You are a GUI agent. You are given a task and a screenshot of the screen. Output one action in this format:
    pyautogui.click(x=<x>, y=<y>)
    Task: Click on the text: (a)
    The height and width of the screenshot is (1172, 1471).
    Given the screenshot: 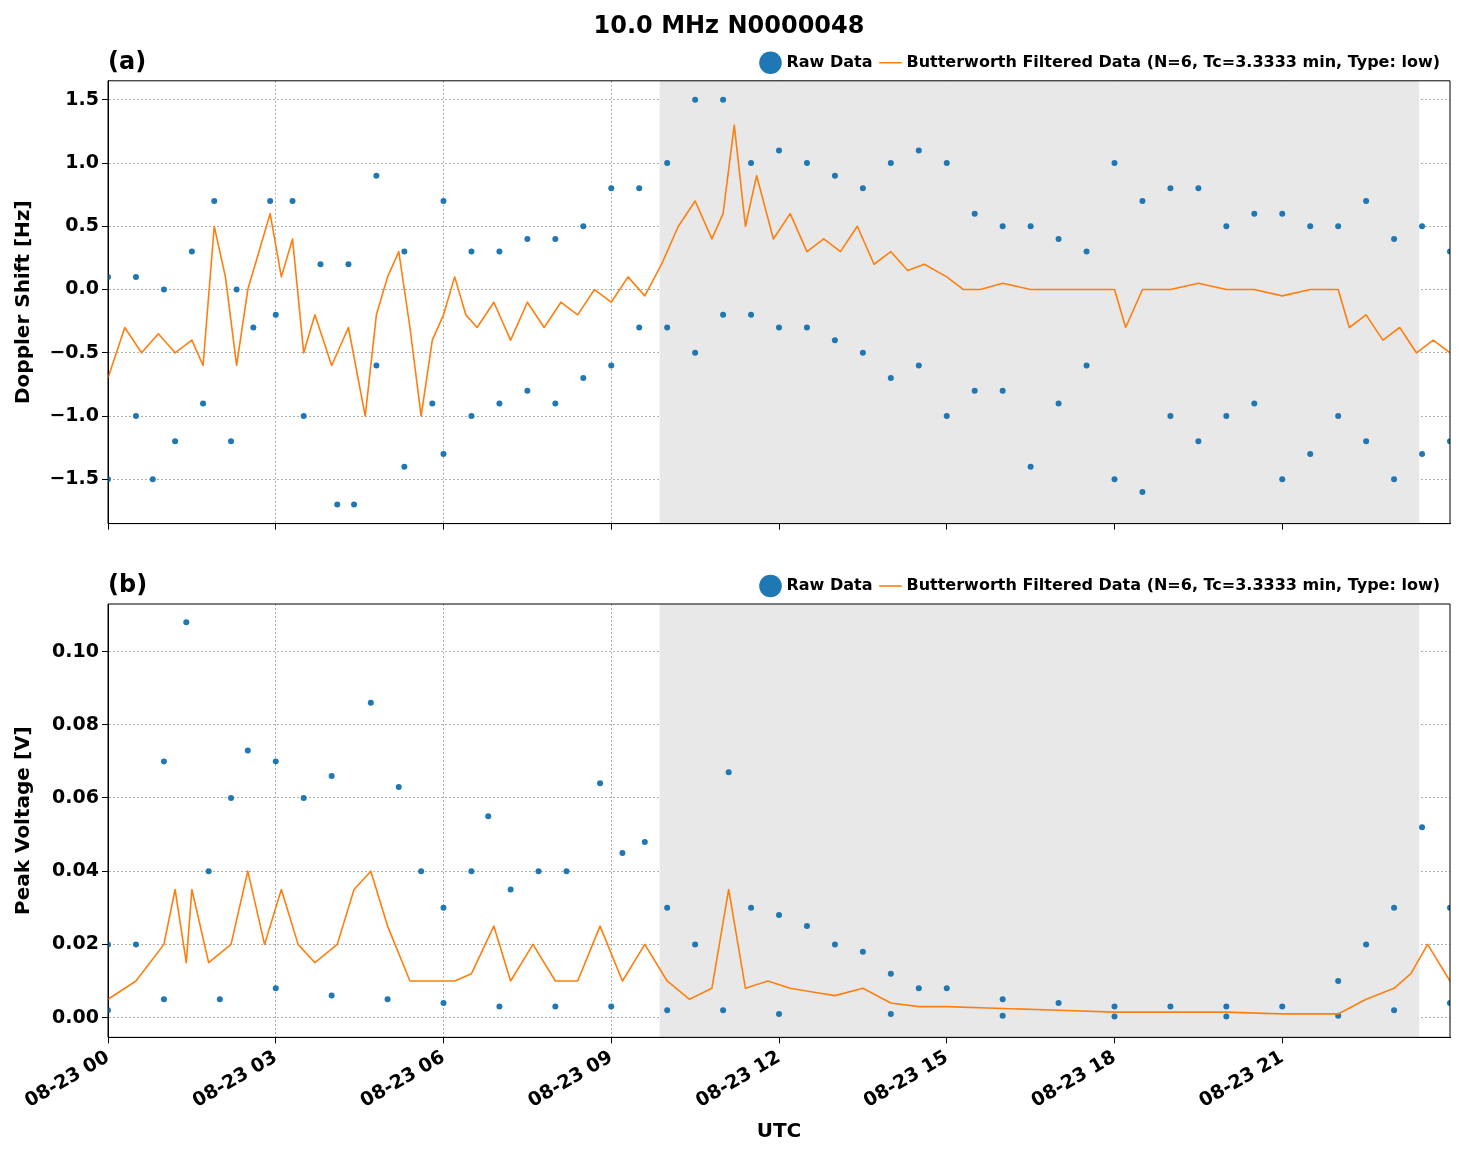 What is the action you would take?
    pyautogui.click(x=127, y=61)
    